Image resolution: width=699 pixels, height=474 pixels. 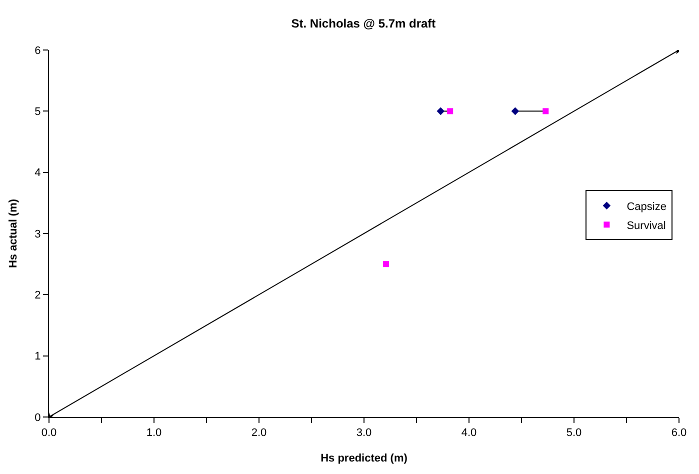 I want to click on y-tick-label: 3, so click(x=37, y=234).